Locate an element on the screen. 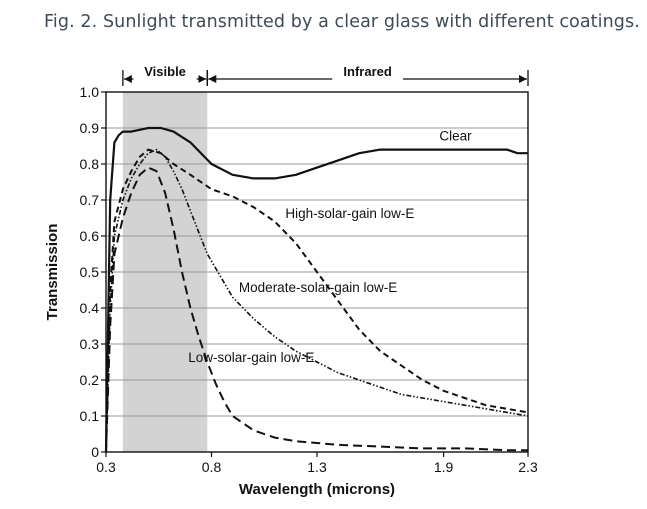 Image resolution: width=647 pixels, height=509 pixels. x-tick-label: 0.8 is located at coordinates (212, 467).